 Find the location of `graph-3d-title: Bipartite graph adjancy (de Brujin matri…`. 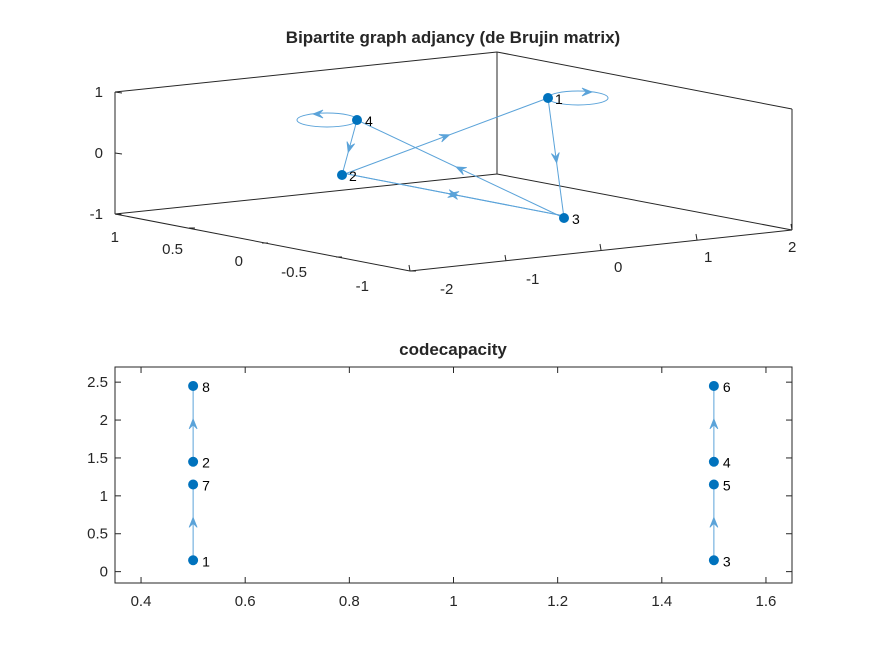

graph-3d-title: Bipartite graph adjancy (de Brujin matri… is located at coordinates (453, 37).